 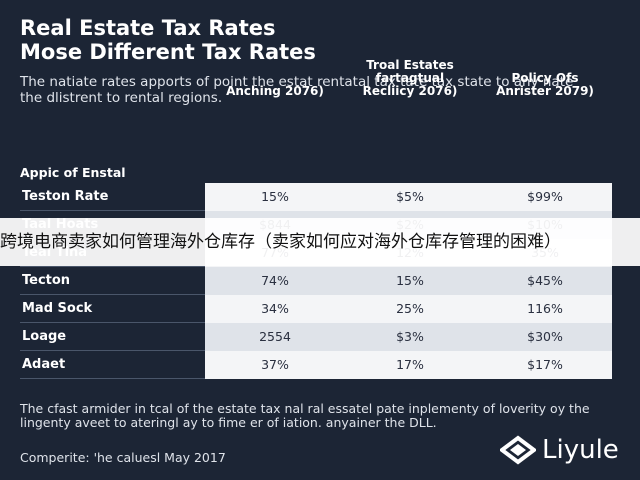 I want to click on table-row: Teston Rate 15% $5% $99%, so click(x=316, y=197).